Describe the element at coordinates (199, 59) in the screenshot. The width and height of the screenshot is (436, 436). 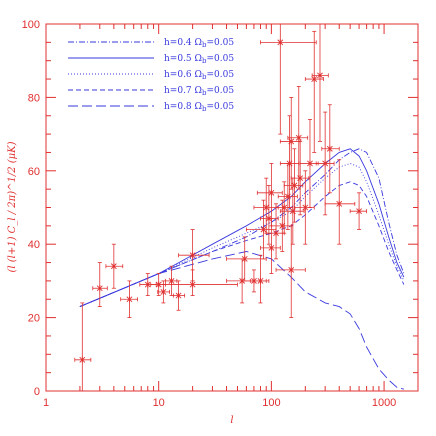
I see `legend-label: h=0.5 Ωb=0.05` at that location.